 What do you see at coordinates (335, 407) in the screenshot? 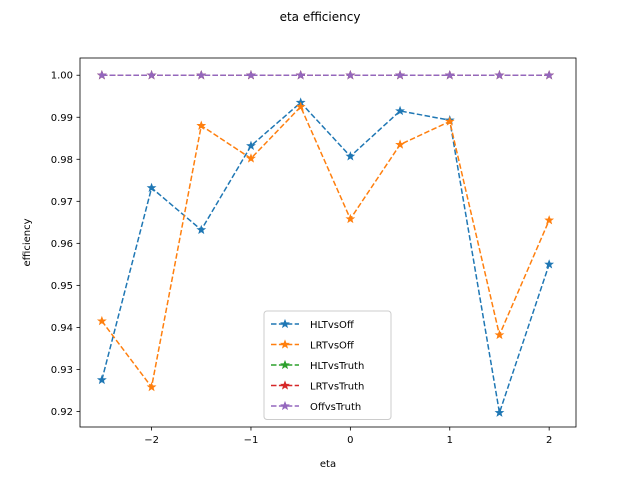
I see `legend-label: OffvsTruth` at bounding box center [335, 407].